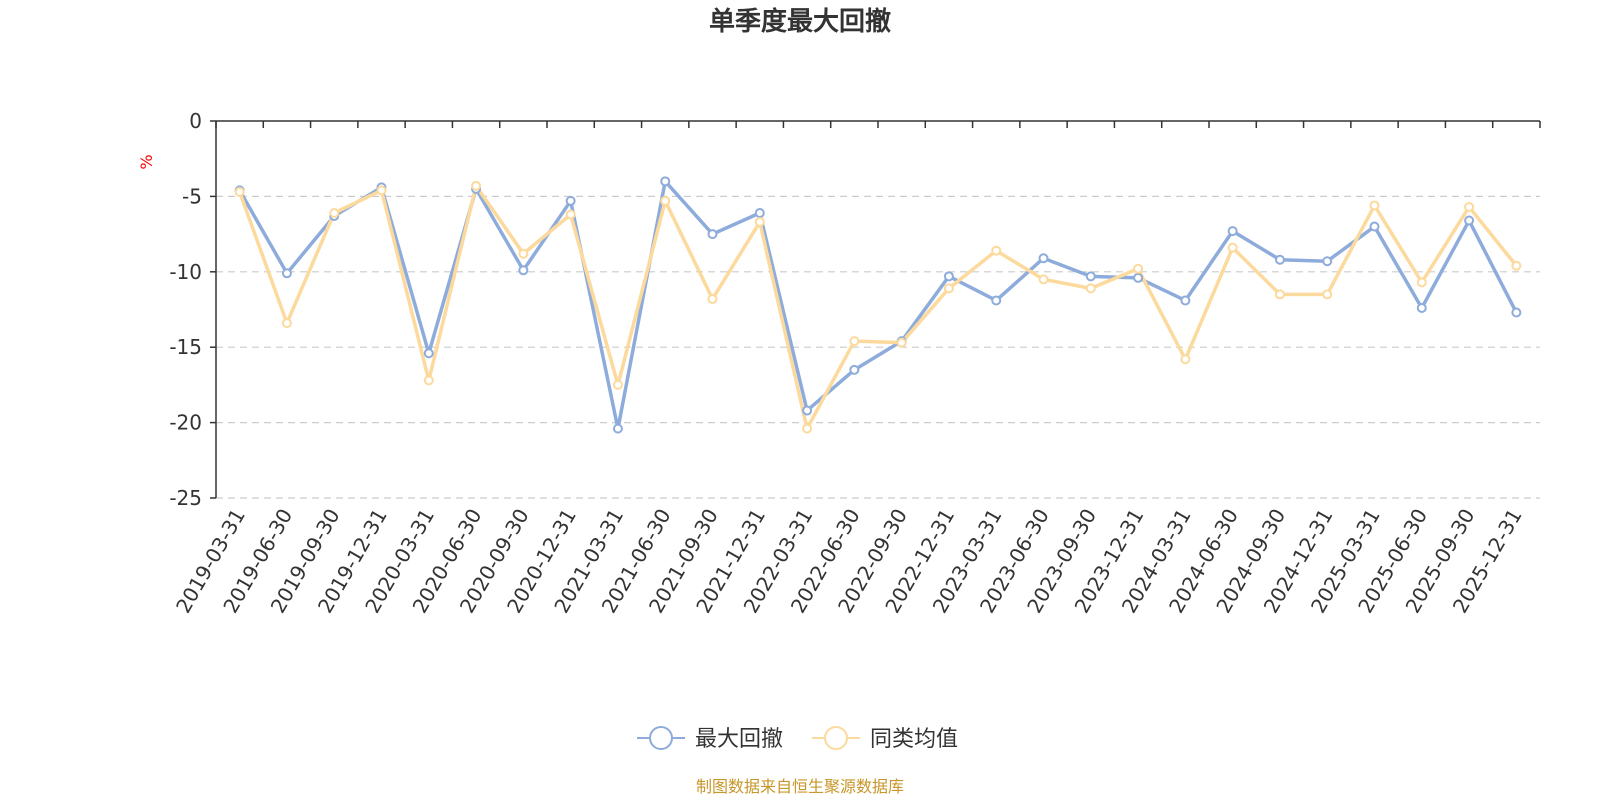 The image size is (1600, 800). I want to click on y-tick-label: -10, so click(185, 272).